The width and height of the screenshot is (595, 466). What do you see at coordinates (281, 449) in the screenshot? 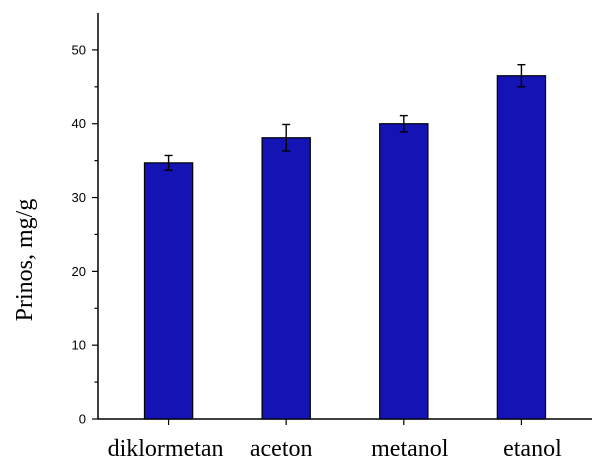
I see `x-tick-label-aceton: aceton` at bounding box center [281, 449].